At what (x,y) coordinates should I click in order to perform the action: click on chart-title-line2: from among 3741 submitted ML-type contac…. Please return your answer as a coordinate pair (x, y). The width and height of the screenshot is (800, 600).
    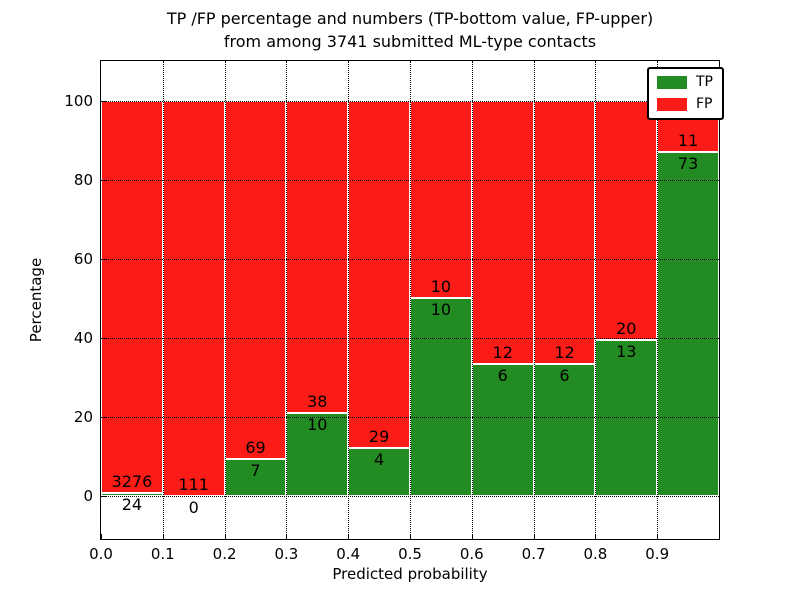
    Looking at the image, I should click on (410, 41).